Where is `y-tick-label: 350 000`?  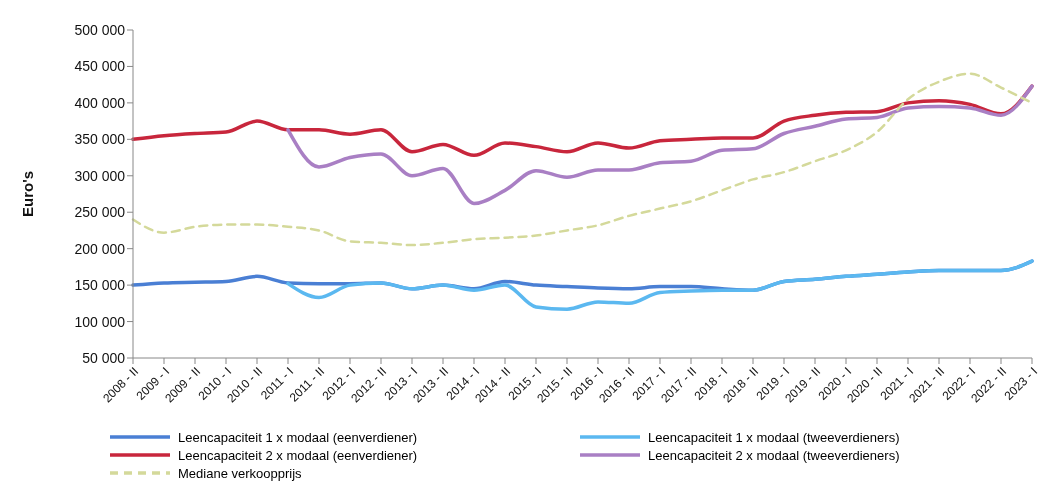 y-tick-label: 350 000 is located at coordinates (100, 139).